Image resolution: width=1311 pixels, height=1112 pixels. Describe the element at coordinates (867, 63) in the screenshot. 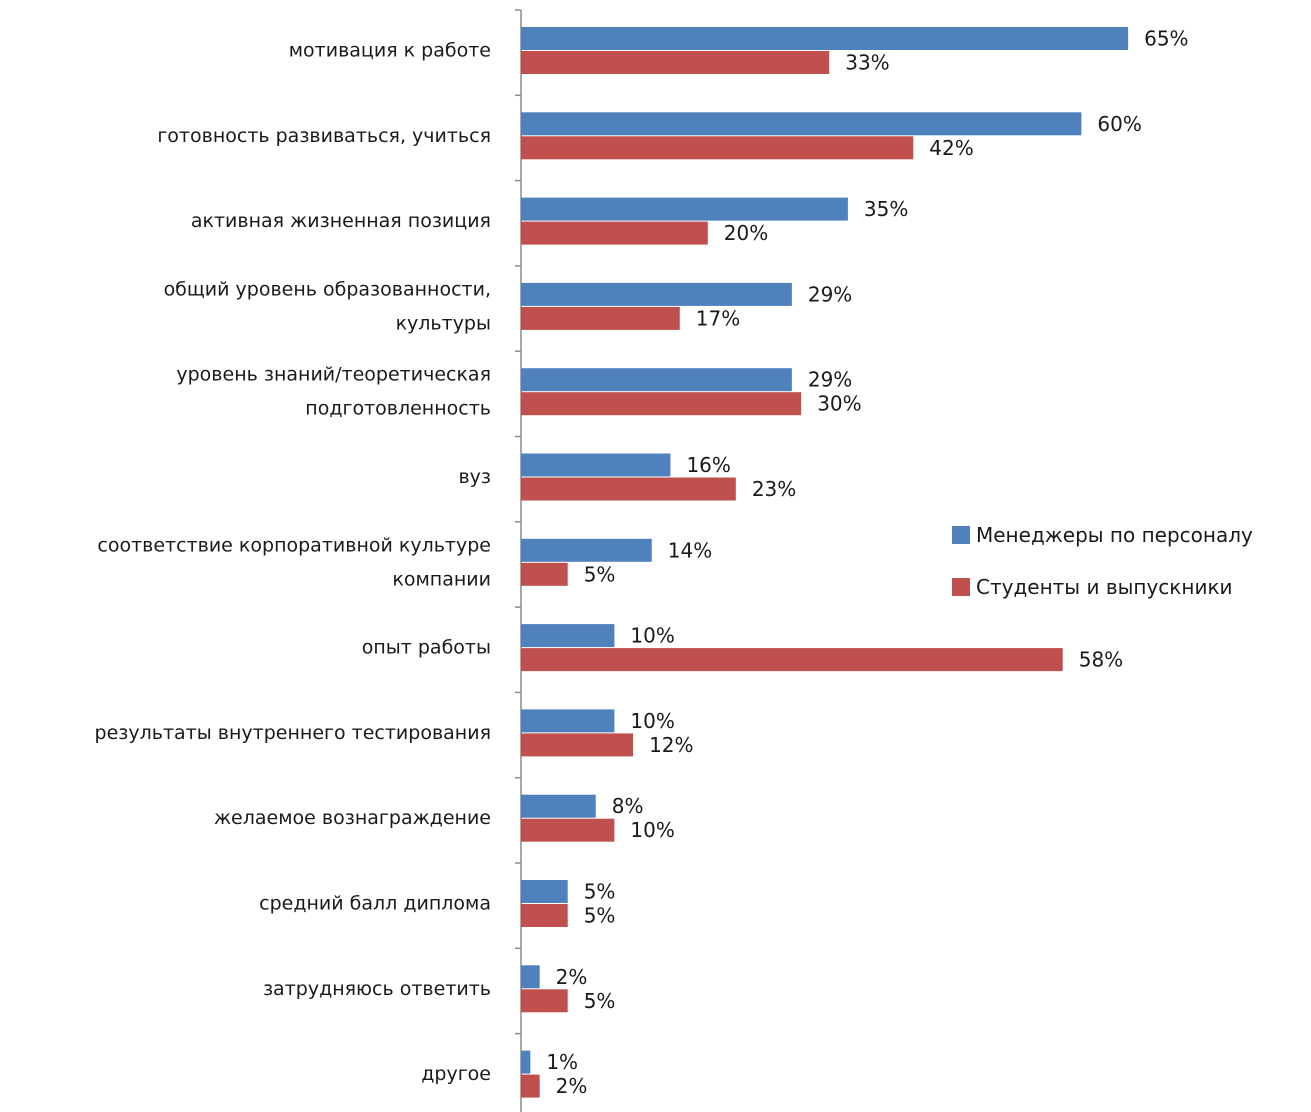

I see `data-label: 33%` at that location.